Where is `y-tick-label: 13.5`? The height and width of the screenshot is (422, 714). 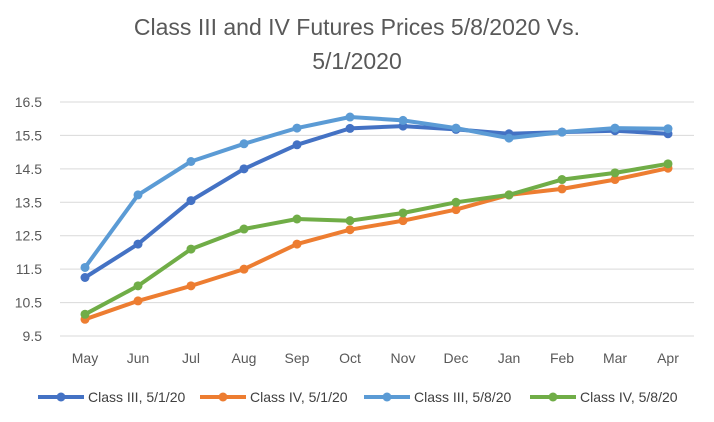
y-tick-label: 13.5 is located at coordinates (28, 202).